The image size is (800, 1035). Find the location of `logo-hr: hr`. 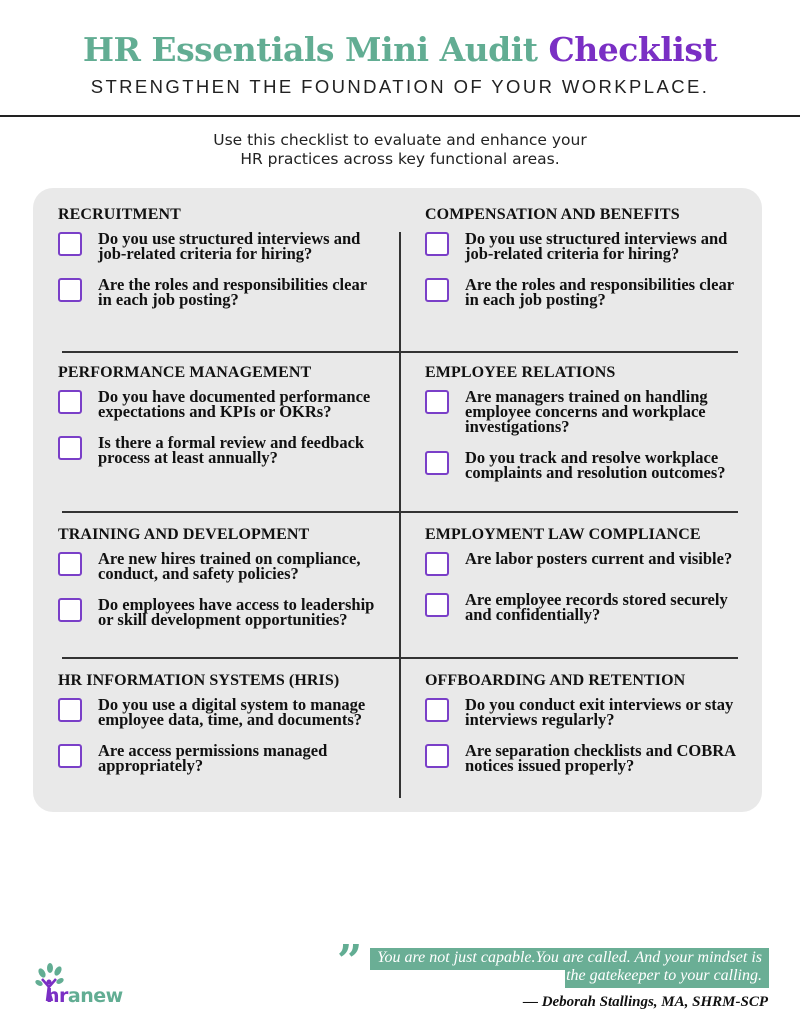

logo-hr: hr is located at coordinates (57, 996).